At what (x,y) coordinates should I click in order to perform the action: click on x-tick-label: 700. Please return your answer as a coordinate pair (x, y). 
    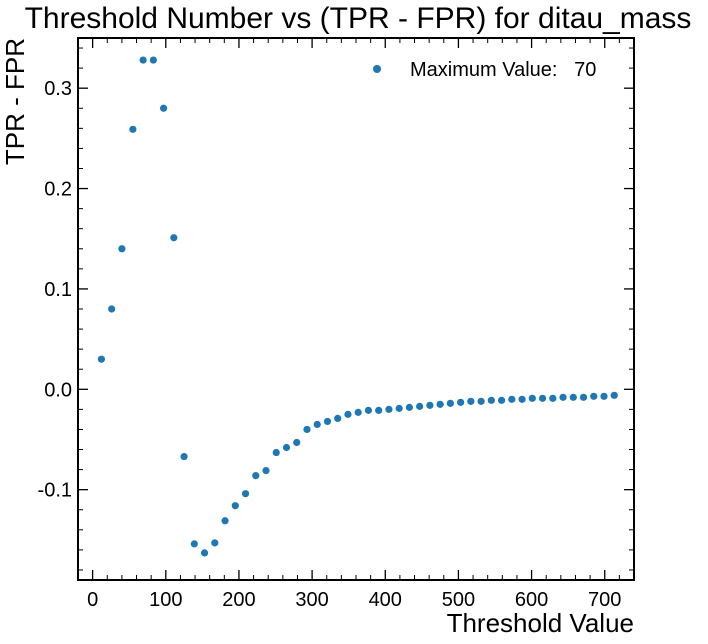
    Looking at the image, I should click on (604, 600).